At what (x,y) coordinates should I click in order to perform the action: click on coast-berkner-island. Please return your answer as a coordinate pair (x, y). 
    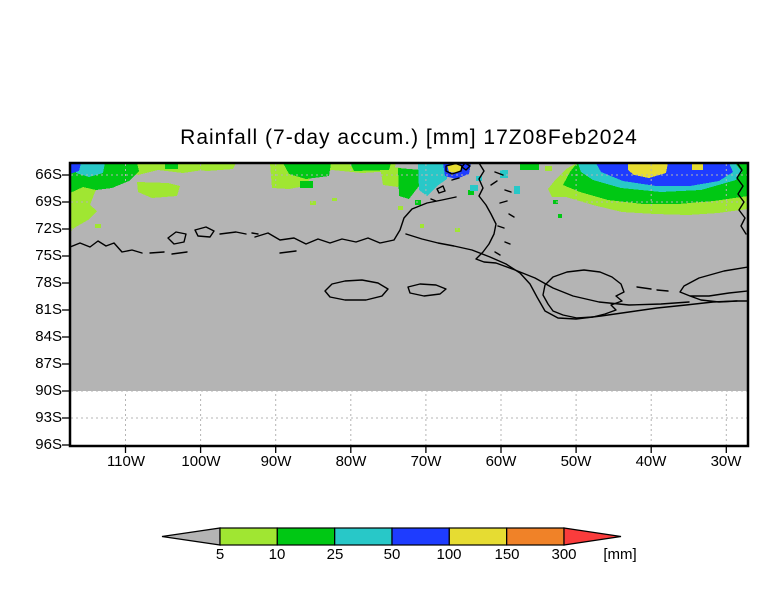
    Looking at the image, I should click on (583, 294).